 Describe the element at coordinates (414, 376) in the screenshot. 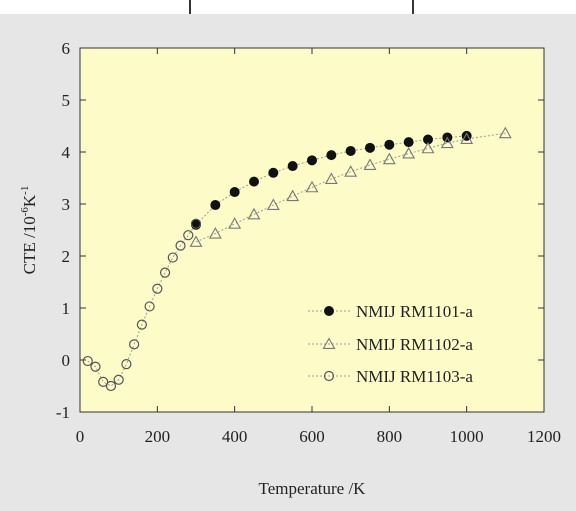

I see `legend-label: NMIJ RM1103-a` at that location.